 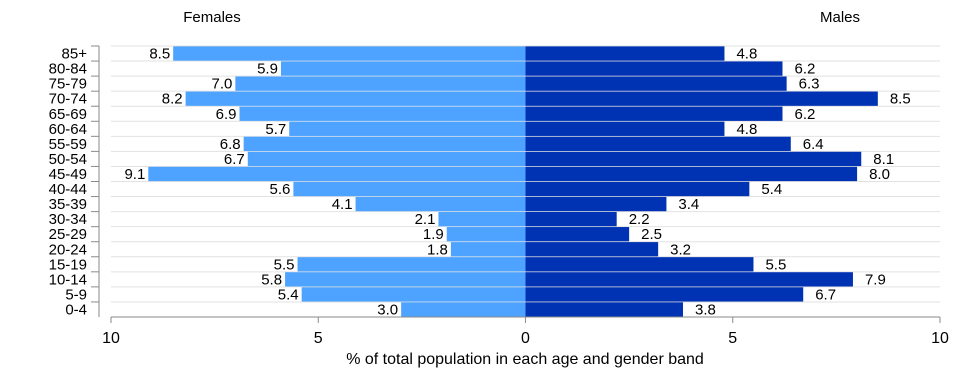 I want to click on females-series-label: Females, so click(x=212, y=17).